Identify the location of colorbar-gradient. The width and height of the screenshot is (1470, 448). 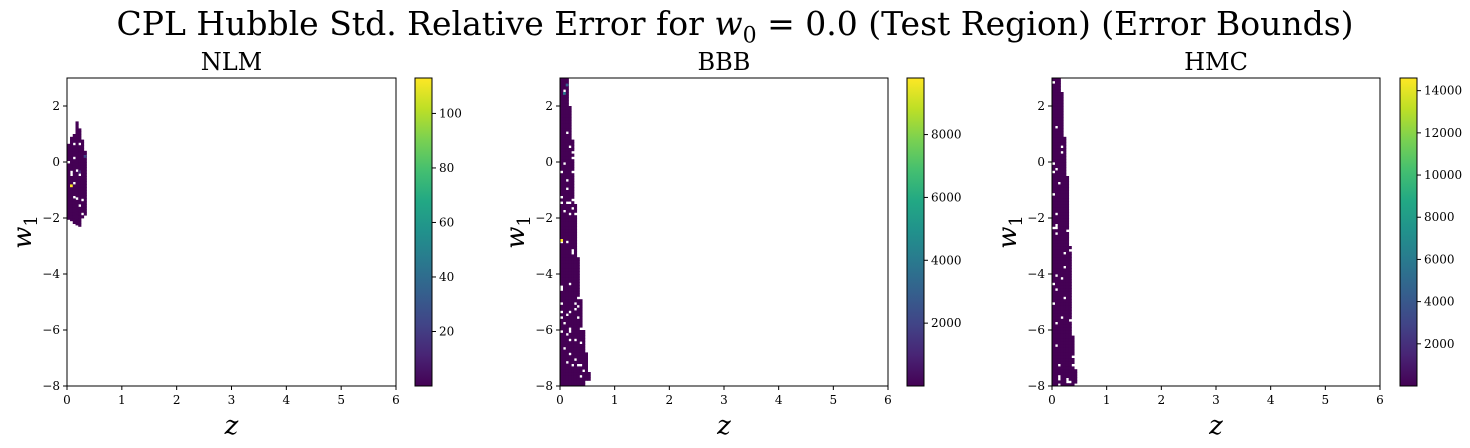
(423, 232).